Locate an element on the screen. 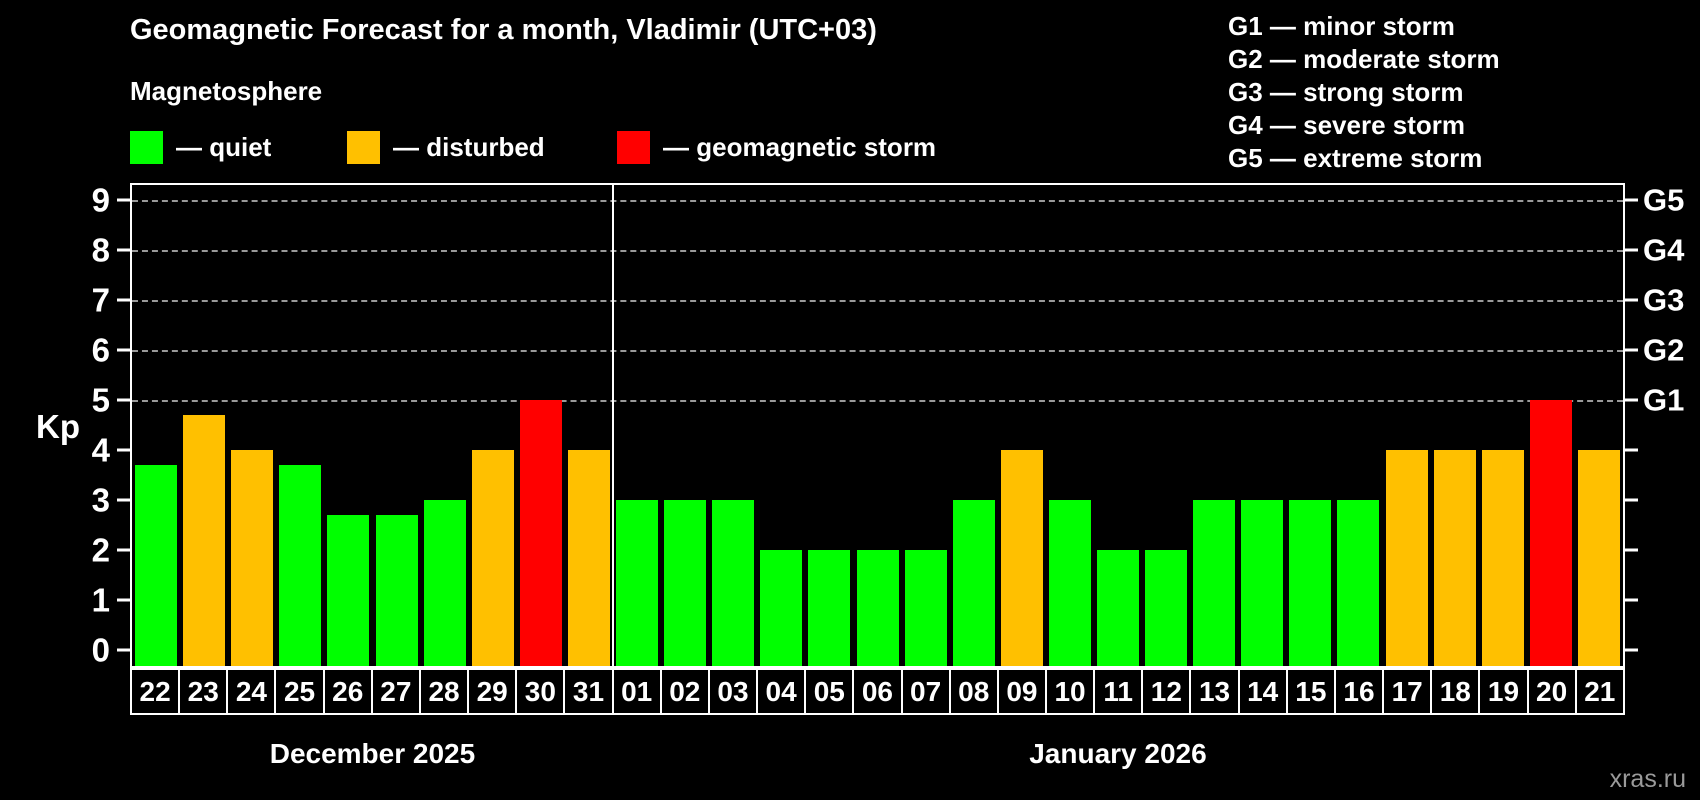  g-axis-label-g5: G5 is located at coordinates (1664, 200).